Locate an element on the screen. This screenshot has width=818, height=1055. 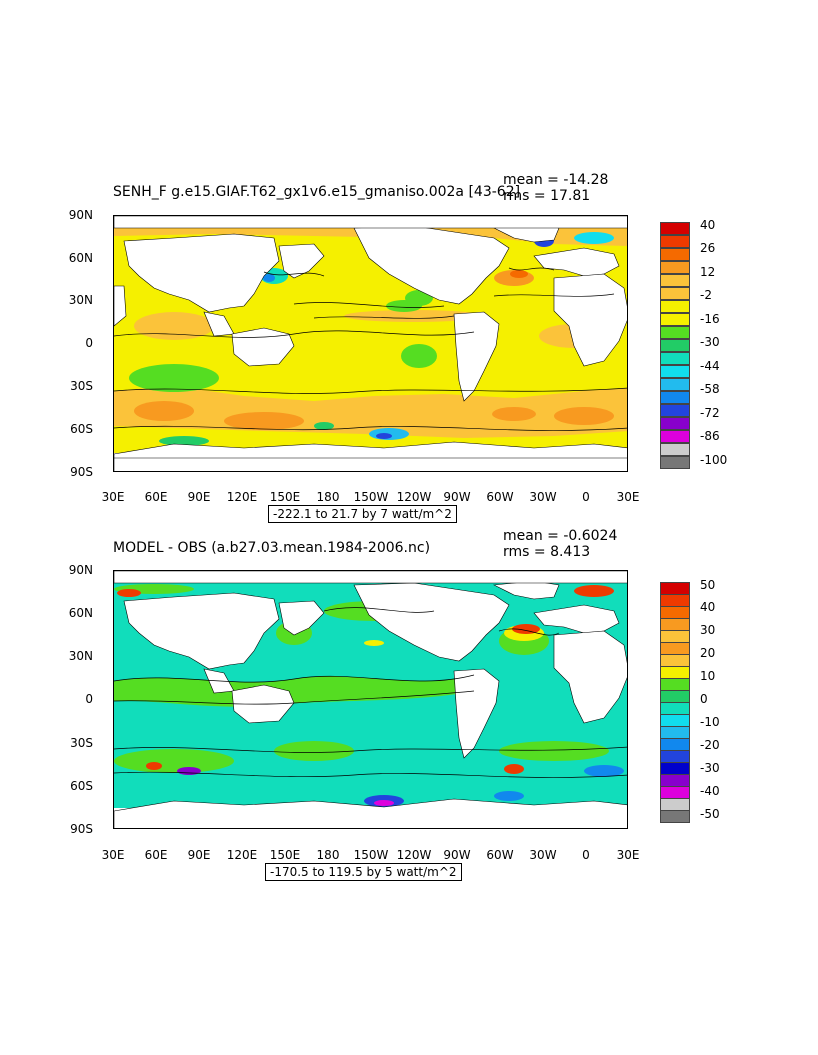
anomaly-red-argentina is located at coordinates (514, 769).